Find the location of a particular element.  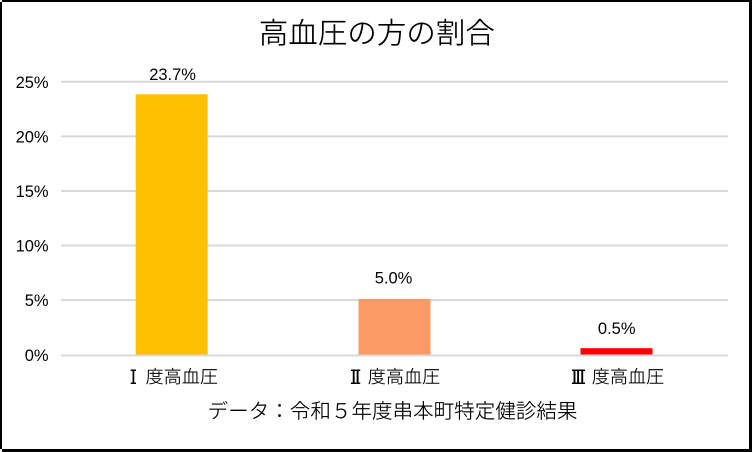

svg-text: 20% is located at coordinates (32, 138).